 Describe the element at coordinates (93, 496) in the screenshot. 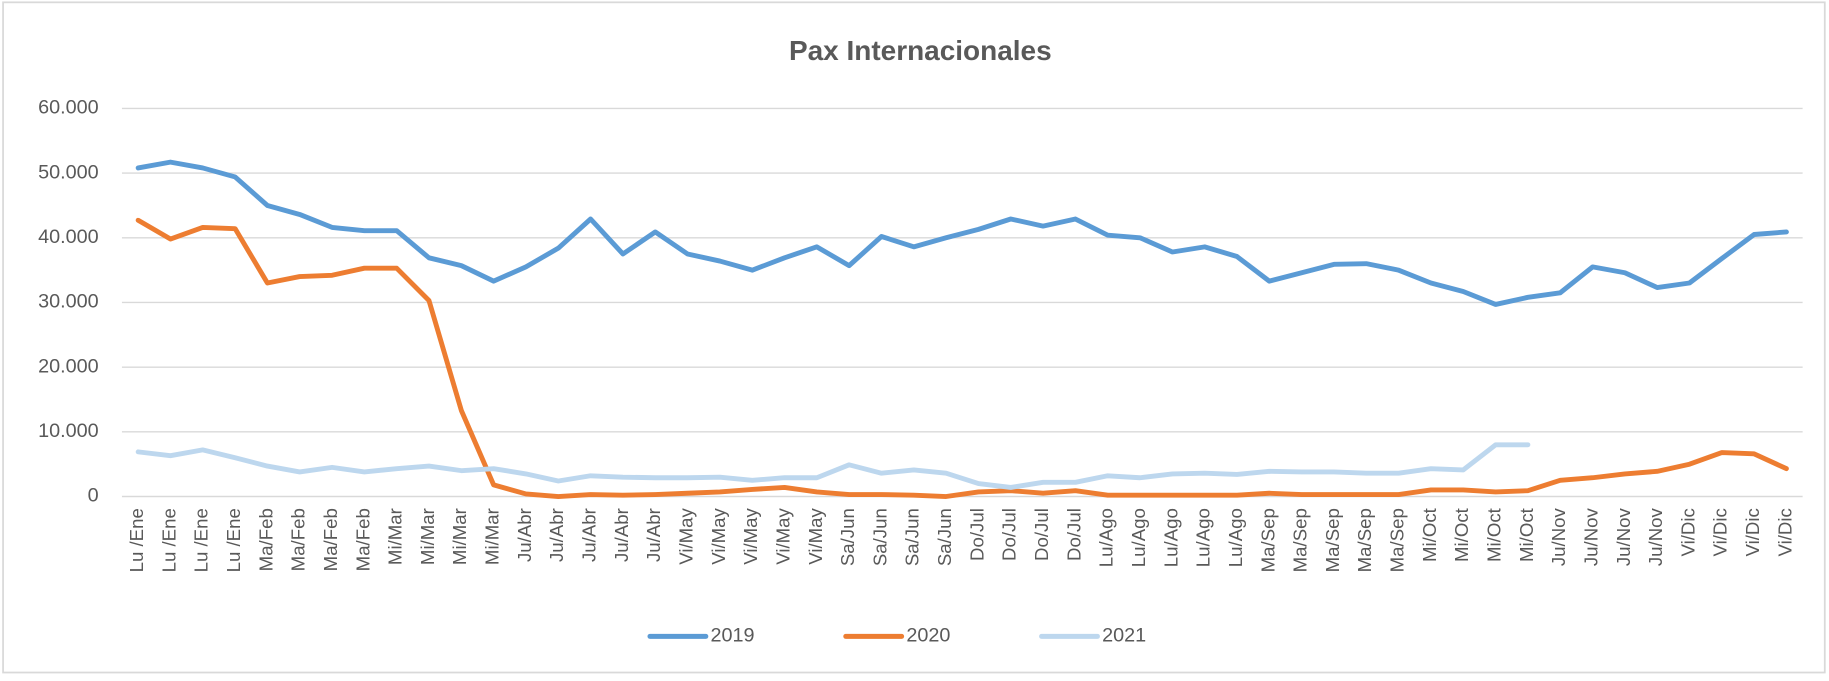

I see `y-tick-label: 0` at that location.